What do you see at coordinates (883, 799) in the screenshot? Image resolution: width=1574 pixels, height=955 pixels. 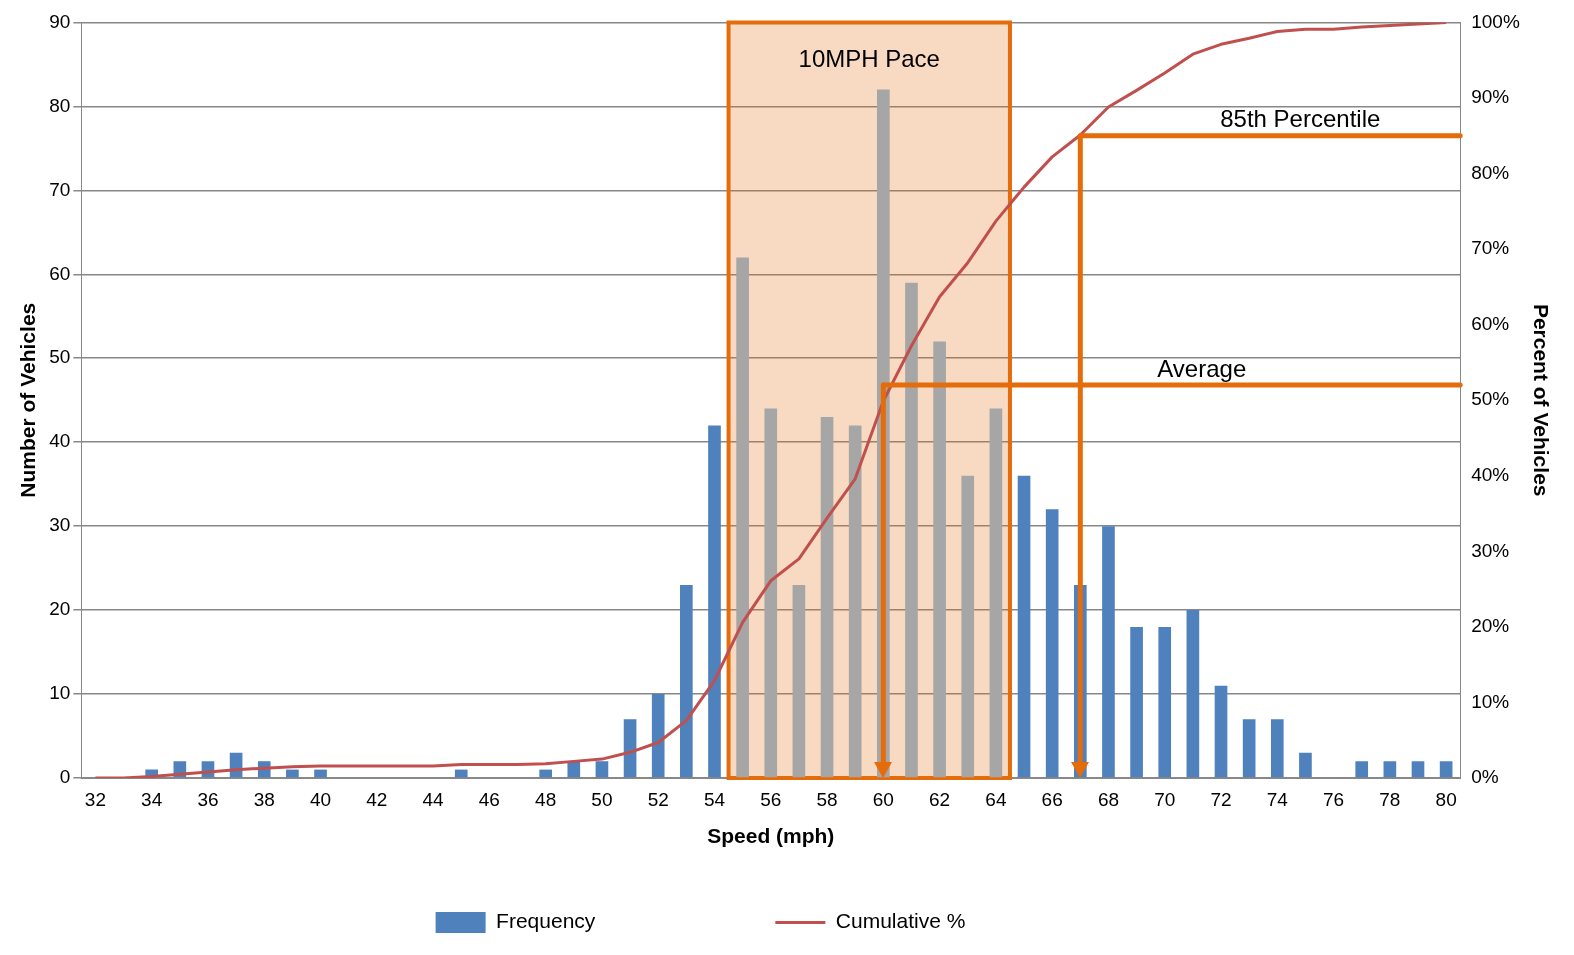 I see `x-tick-label: 60` at bounding box center [883, 799].